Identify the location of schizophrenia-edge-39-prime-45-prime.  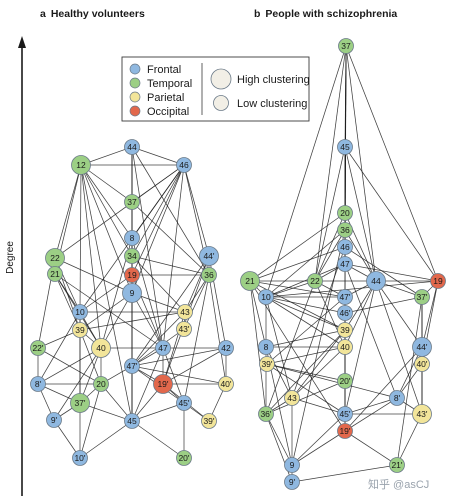
(306, 389).